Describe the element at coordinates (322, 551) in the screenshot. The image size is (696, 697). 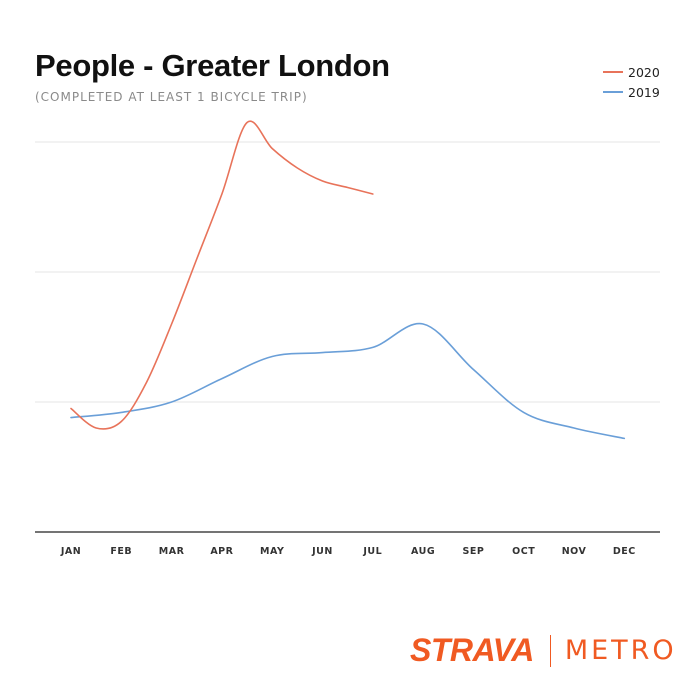
I see `x-tick-label-jun: JUN` at that location.